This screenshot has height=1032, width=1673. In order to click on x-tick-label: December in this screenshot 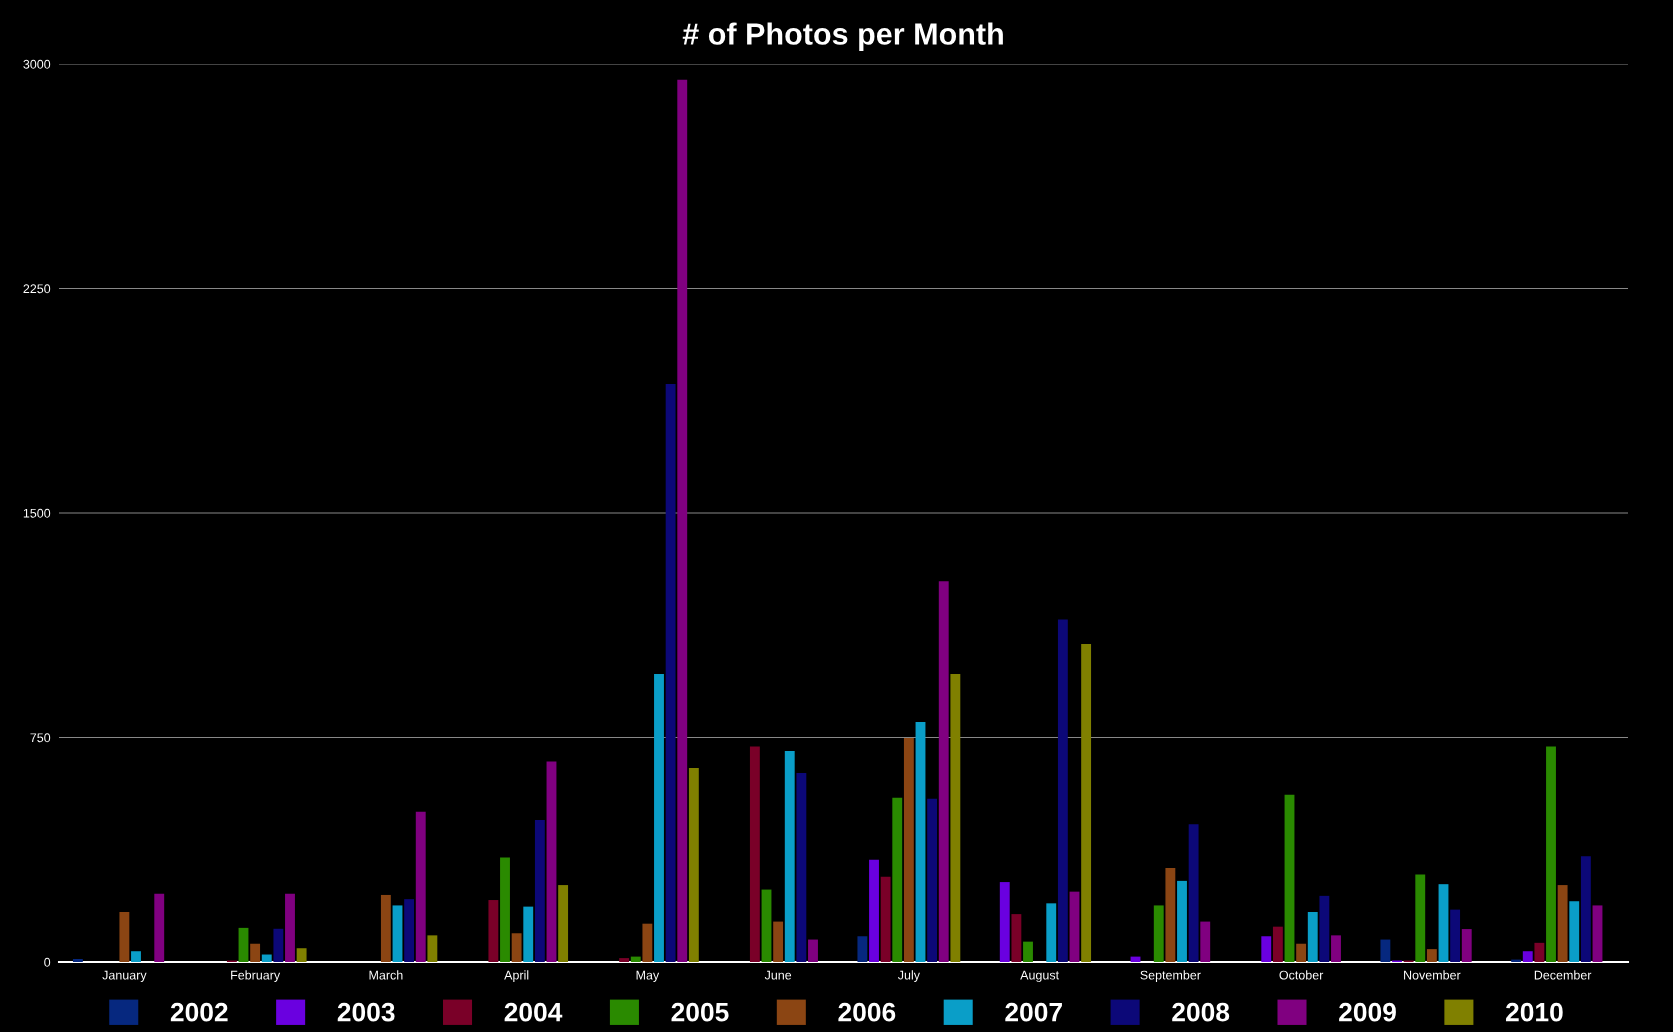, I will do `click(1563, 975)`.